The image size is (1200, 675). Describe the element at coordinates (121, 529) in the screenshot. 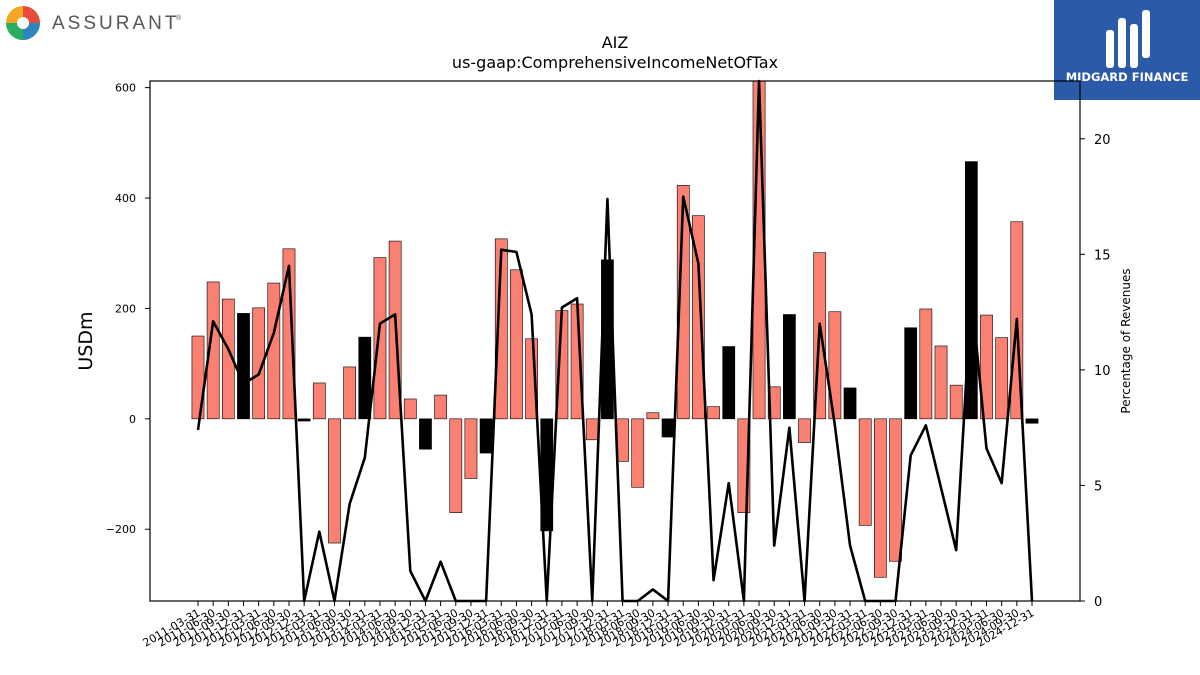

I see `y-tick-label: −200` at that location.